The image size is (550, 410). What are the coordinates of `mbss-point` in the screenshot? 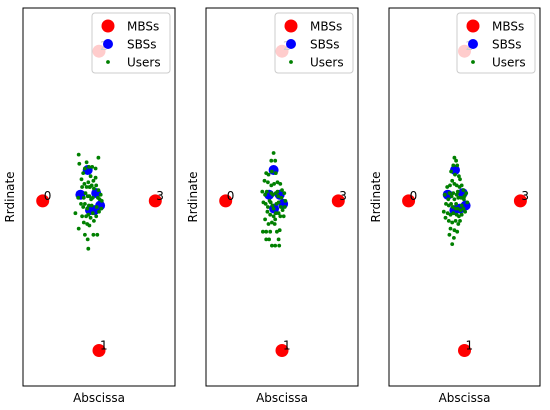 It's located at (155, 201).